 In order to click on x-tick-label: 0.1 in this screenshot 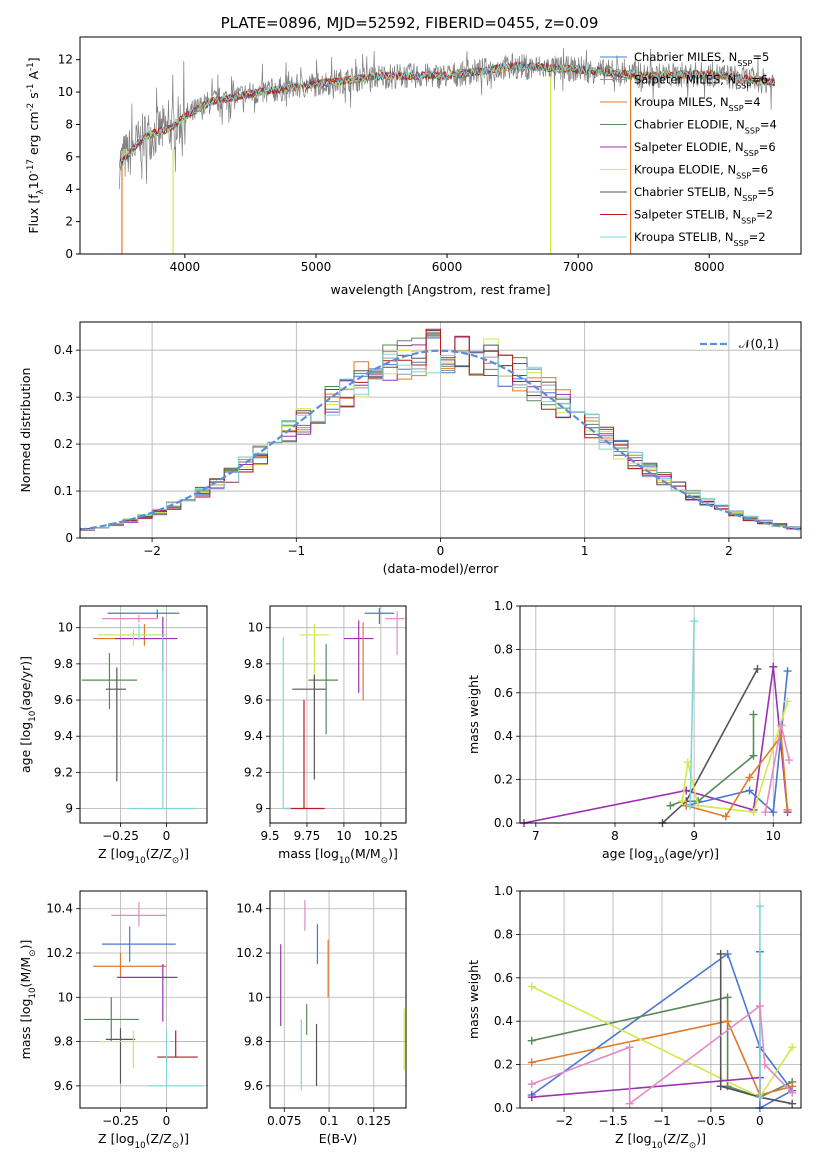, I will do `click(329, 1121)`.